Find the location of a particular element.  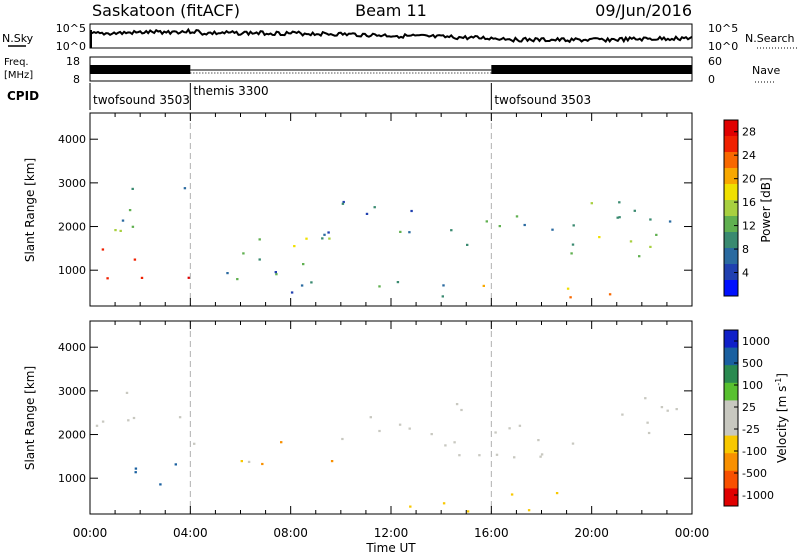

freq-panel: Freq. [MHz] 18 8 60 0 Nave is located at coordinates (392, 70).